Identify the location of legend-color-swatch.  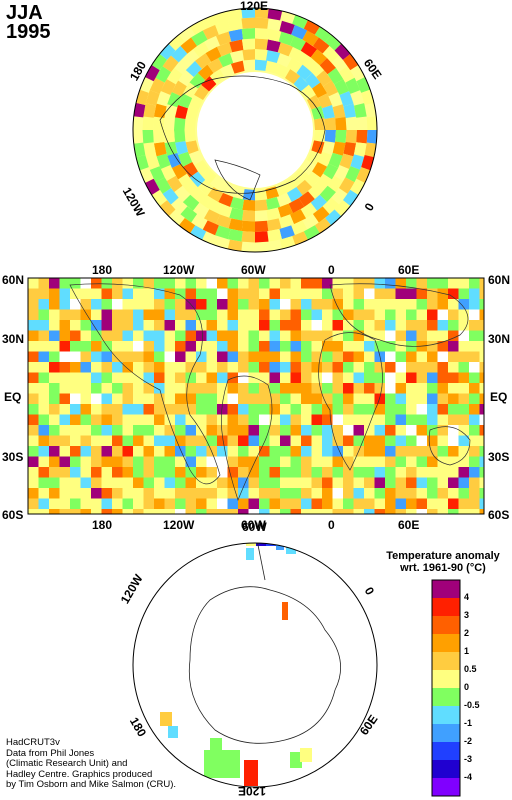
(446, 733).